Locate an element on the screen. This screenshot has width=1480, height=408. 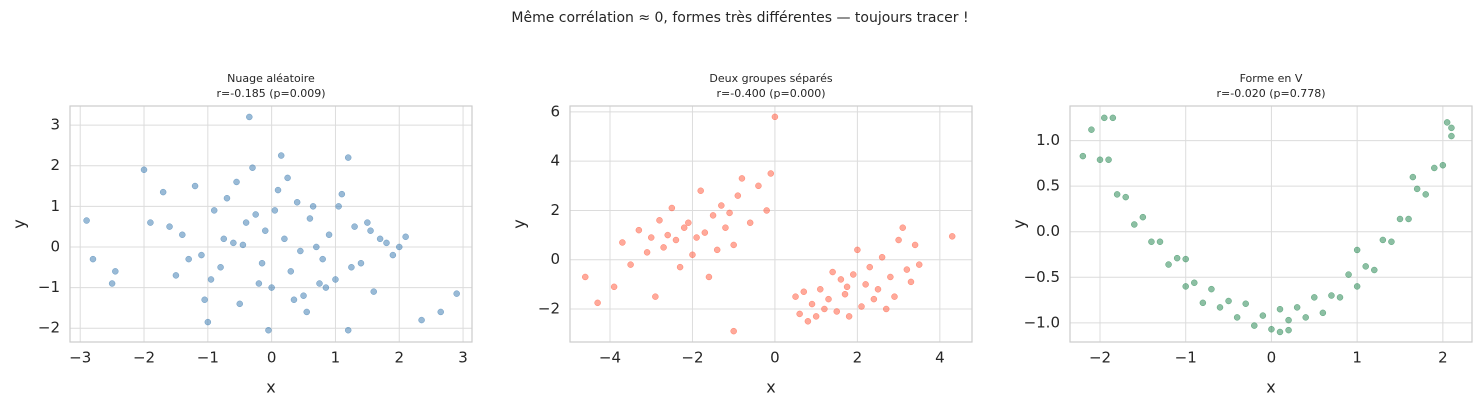
y-tick-label: −2 is located at coordinates (549, 308).